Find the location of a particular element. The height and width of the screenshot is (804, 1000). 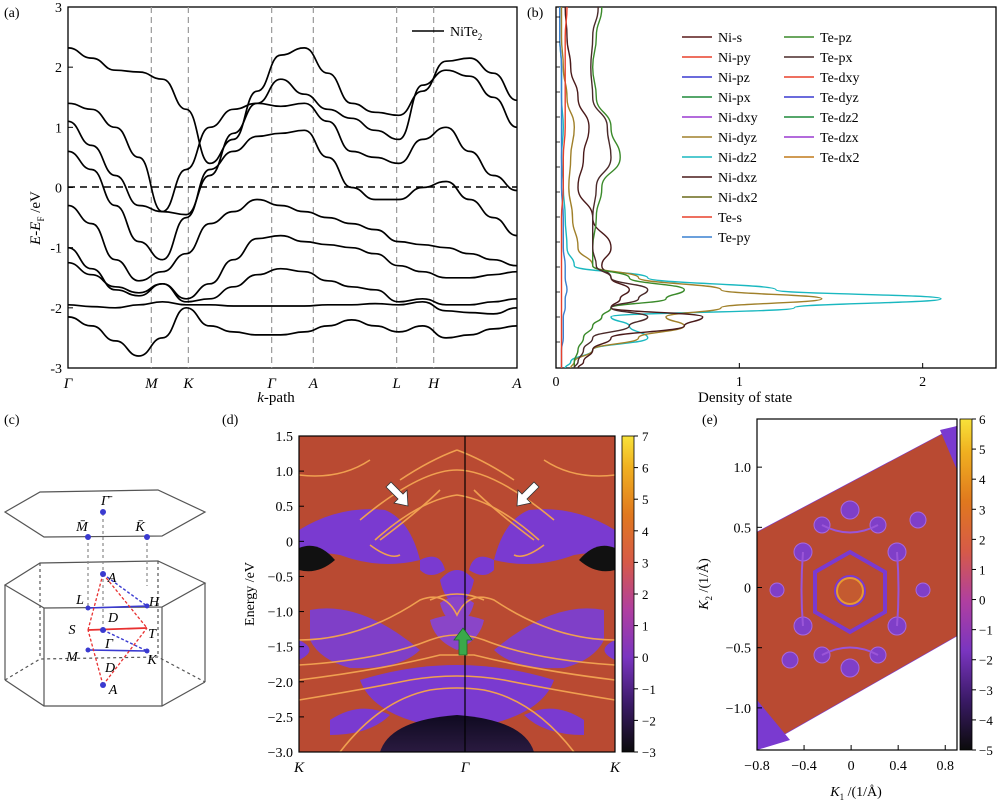

bulk-point-label: K is located at coordinates (151, 660).